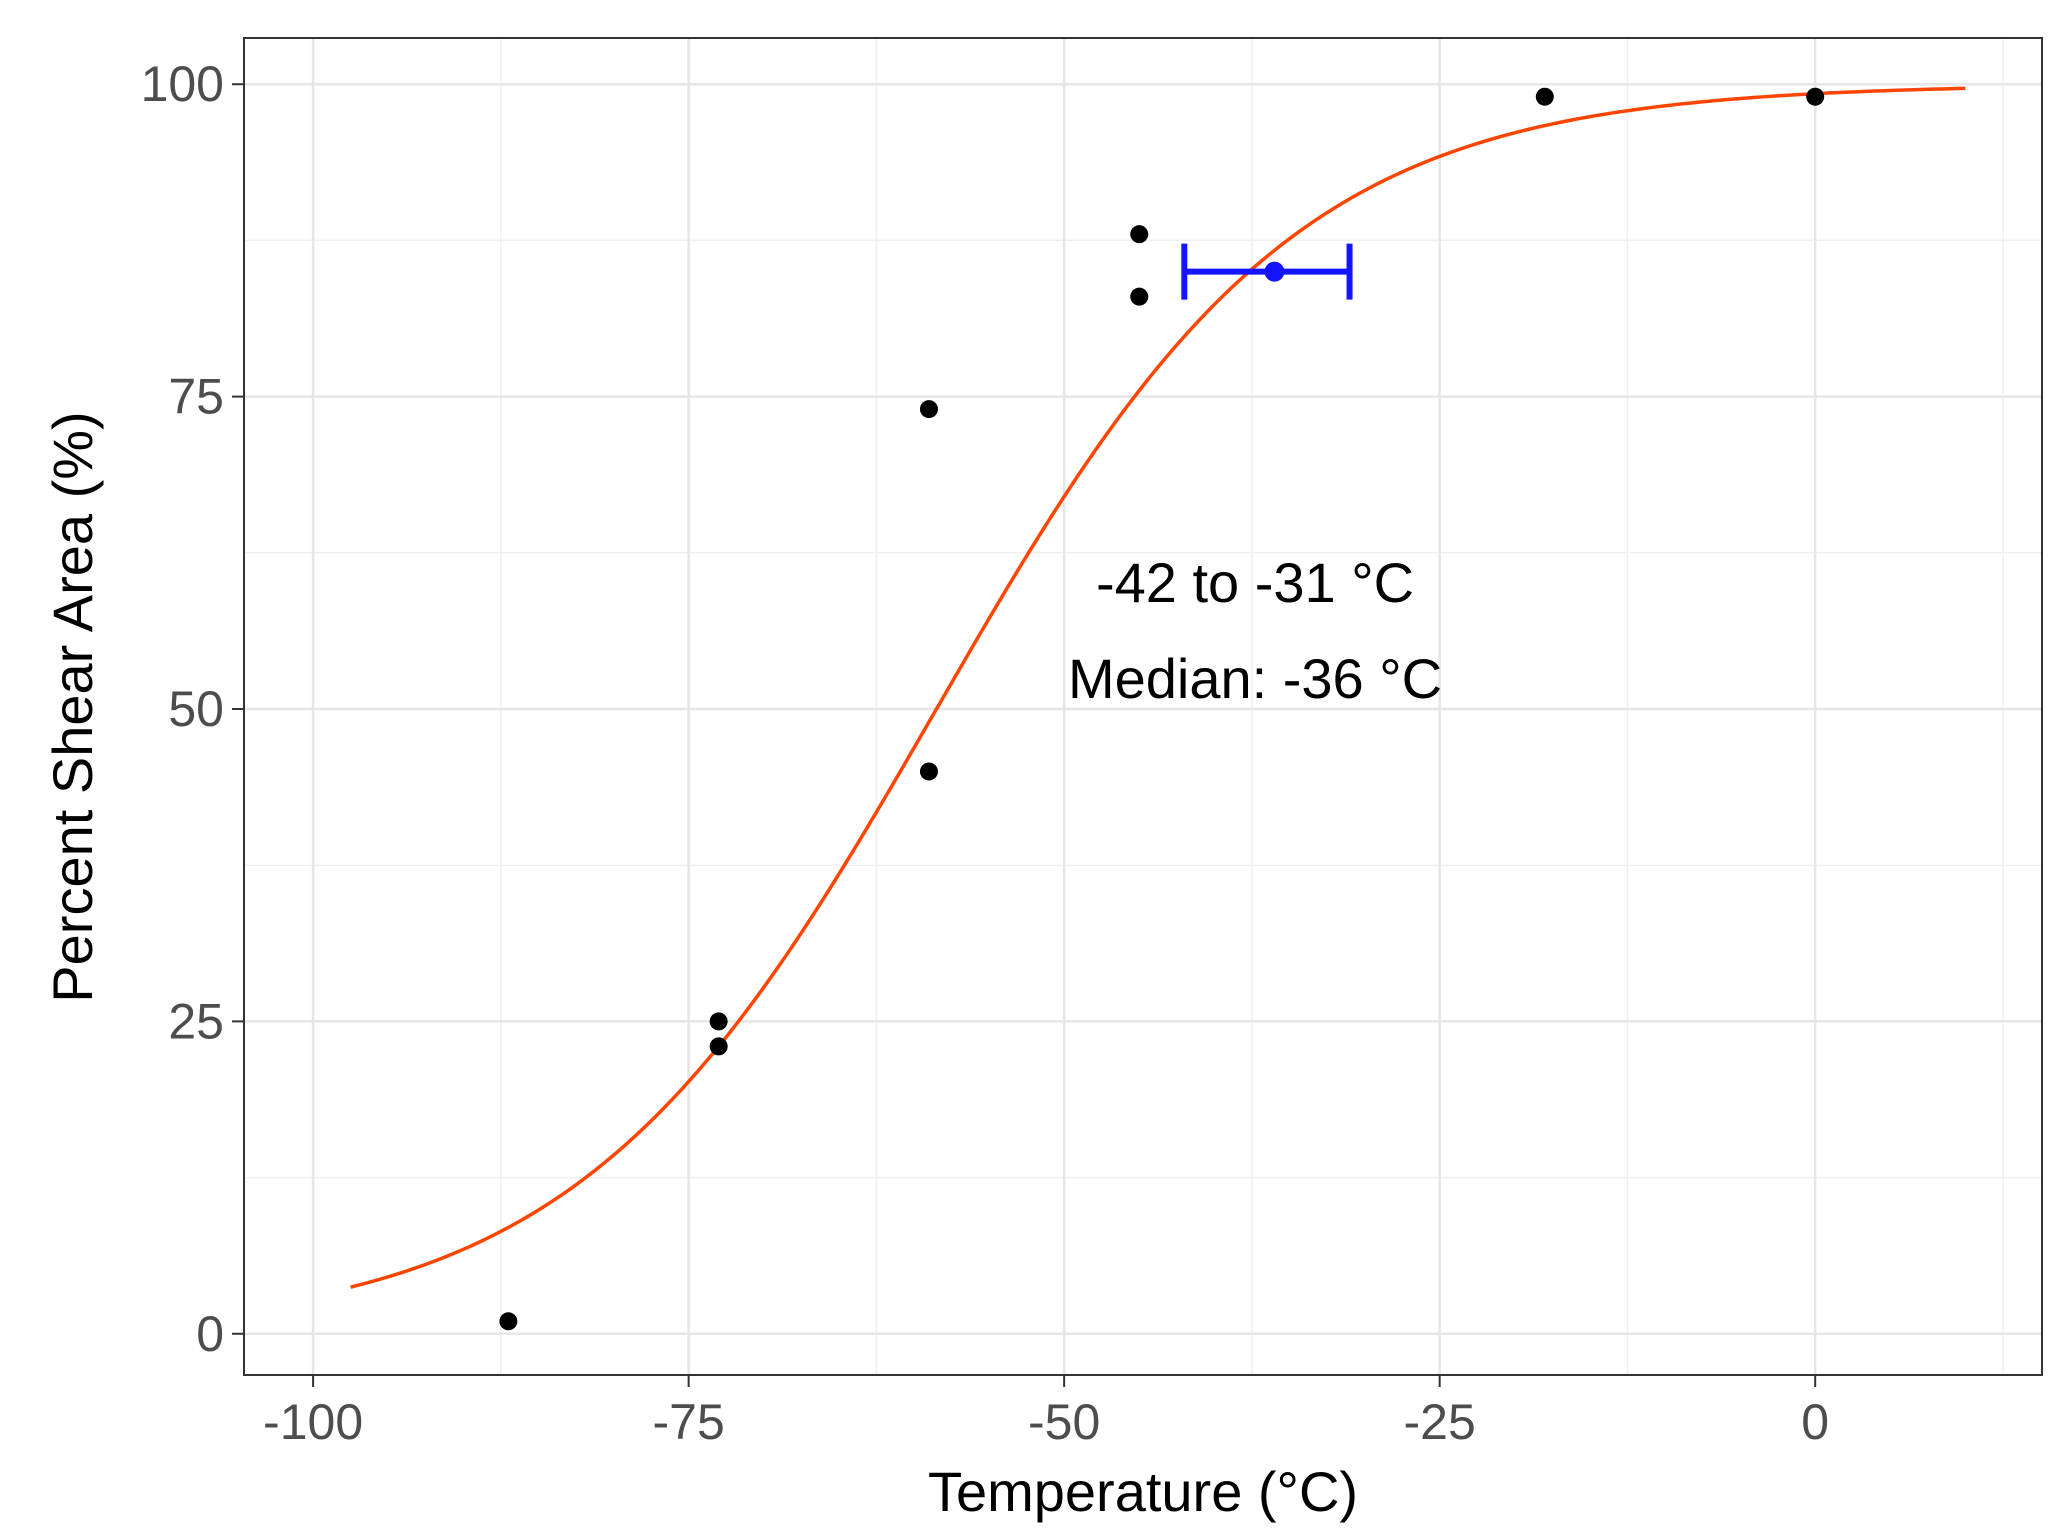 This screenshot has height=1539, width=2066. Describe the element at coordinates (196, 397) in the screenshot. I see `y-tick-label: 75` at that location.